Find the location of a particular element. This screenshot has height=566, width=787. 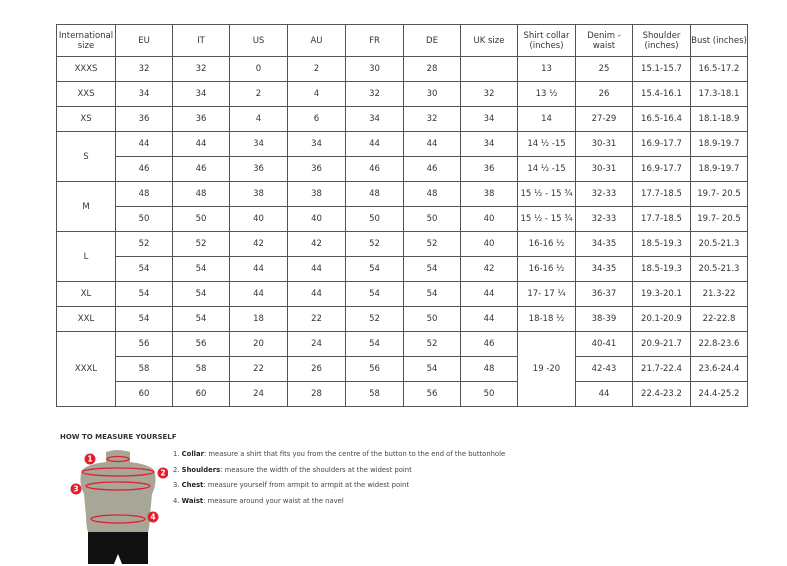

column-header: Shoulder (inches) is located at coordinates (661, 40).